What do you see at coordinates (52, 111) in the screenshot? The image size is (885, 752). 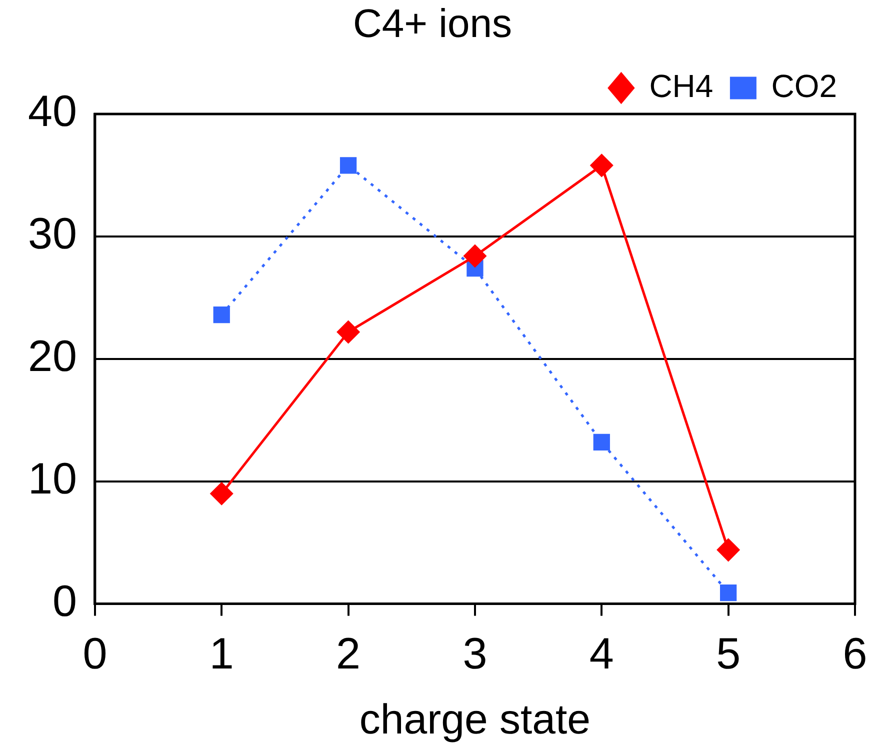 I see `y-tick-label: 40` at bounding box center [52, 111].